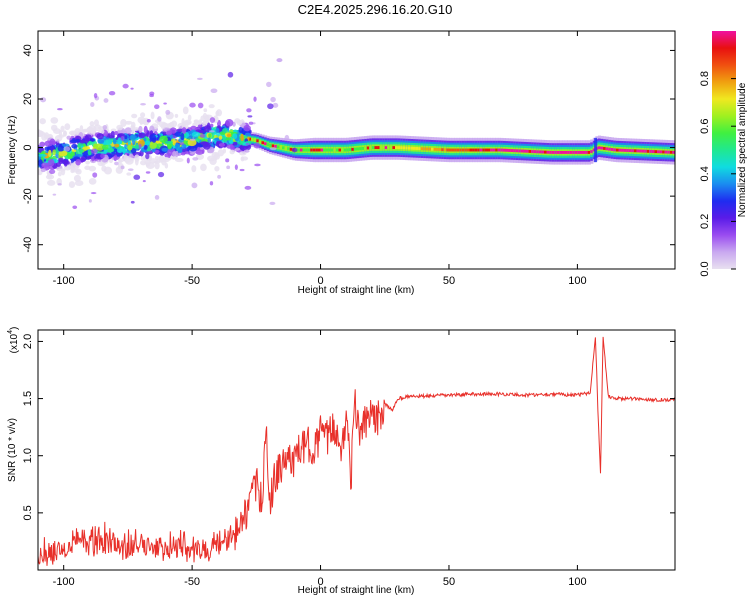 The width and height of the screenshot is (750, 600). Describe the element at coordinates (13, 340) in the screenshot. I see `snr-y-multiplier: (x104)` at that location.